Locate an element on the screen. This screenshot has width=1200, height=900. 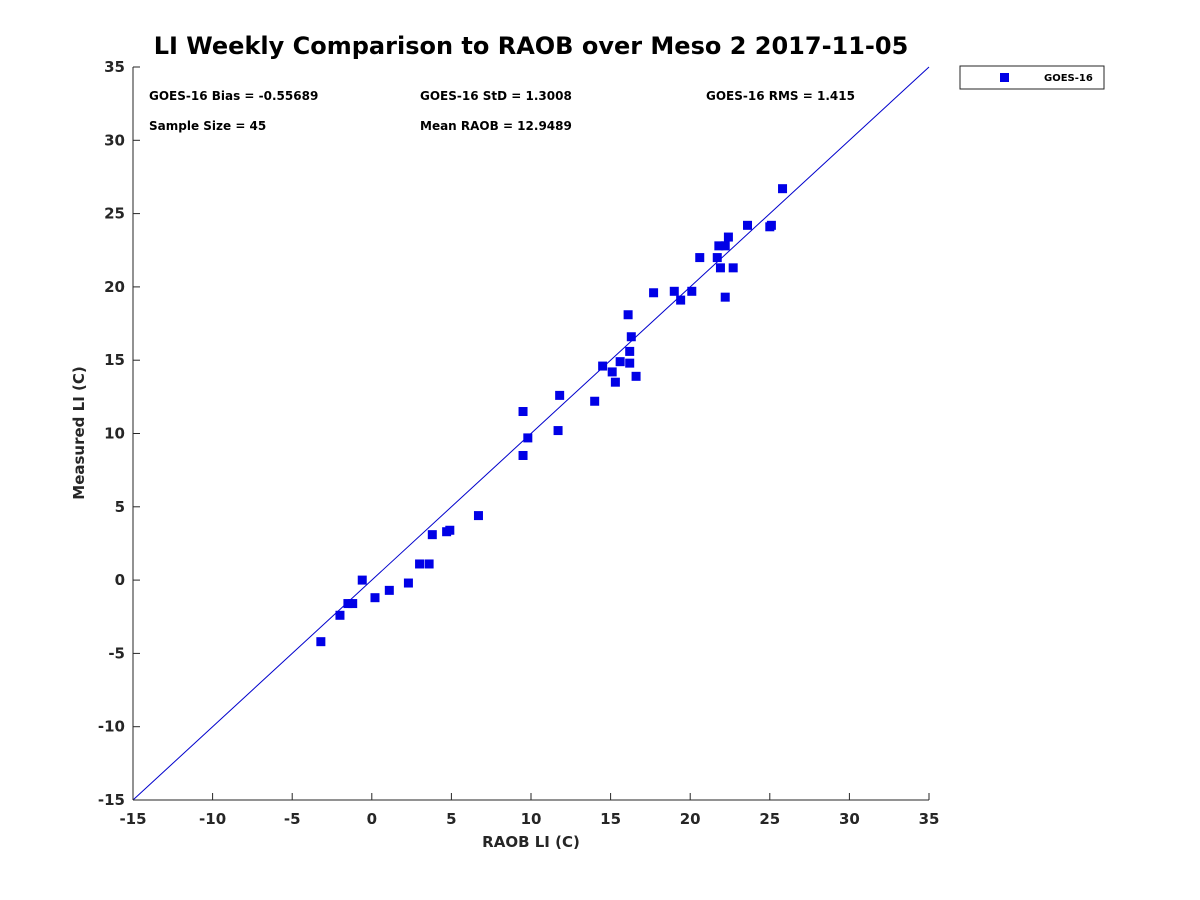
y-tick-label: 15 is located at coordinates (114, 360).